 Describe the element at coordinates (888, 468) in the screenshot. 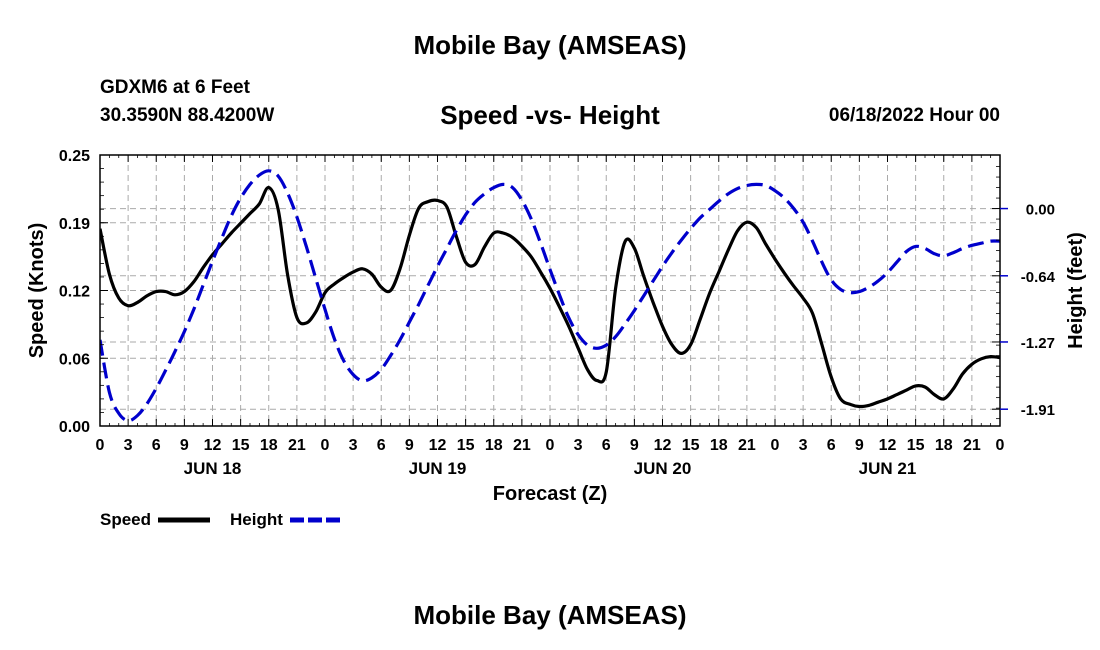

I see `day-label: JUN 21` at that location.